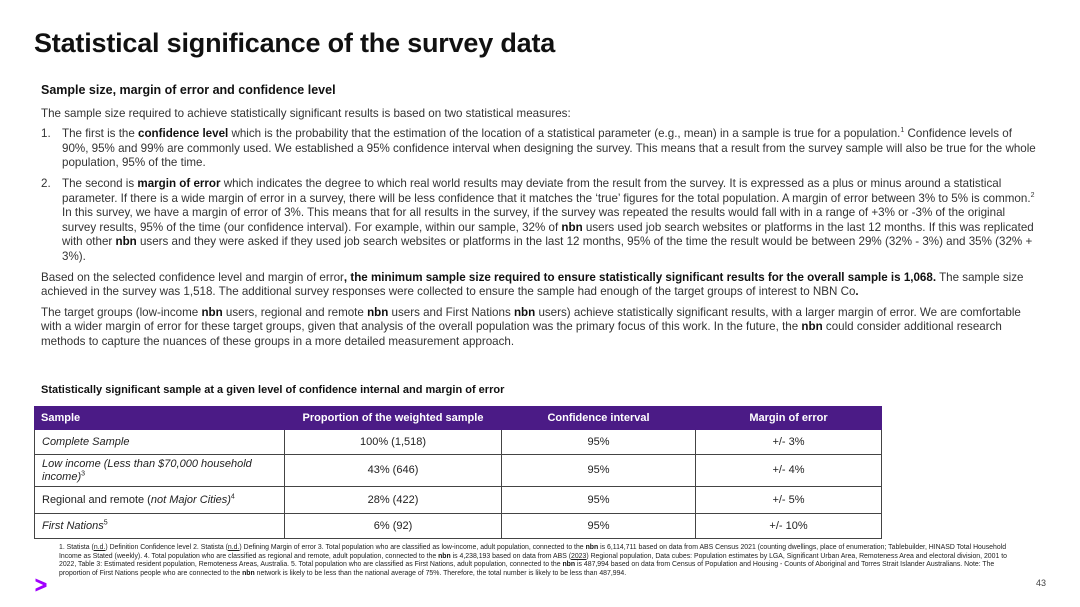  Describe the element at coordinates (46, 134) in the screenshot. I see `list-number: 1.` at that location.